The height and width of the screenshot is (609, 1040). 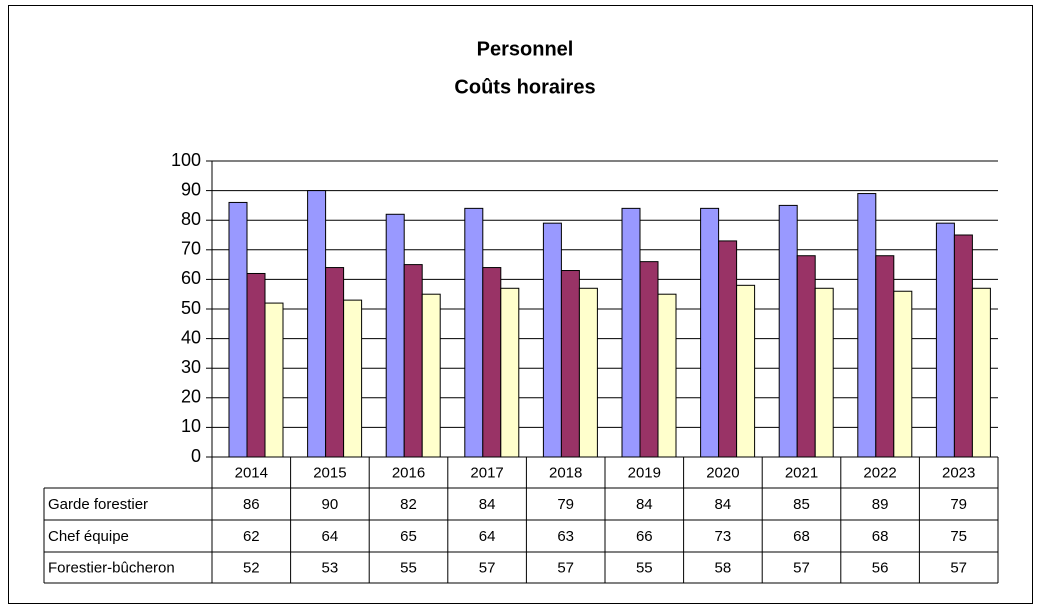 What do you see at coordinates (880, 567) in the screenshot?
I see `table-value: 56` at bounding box center [880, 567].